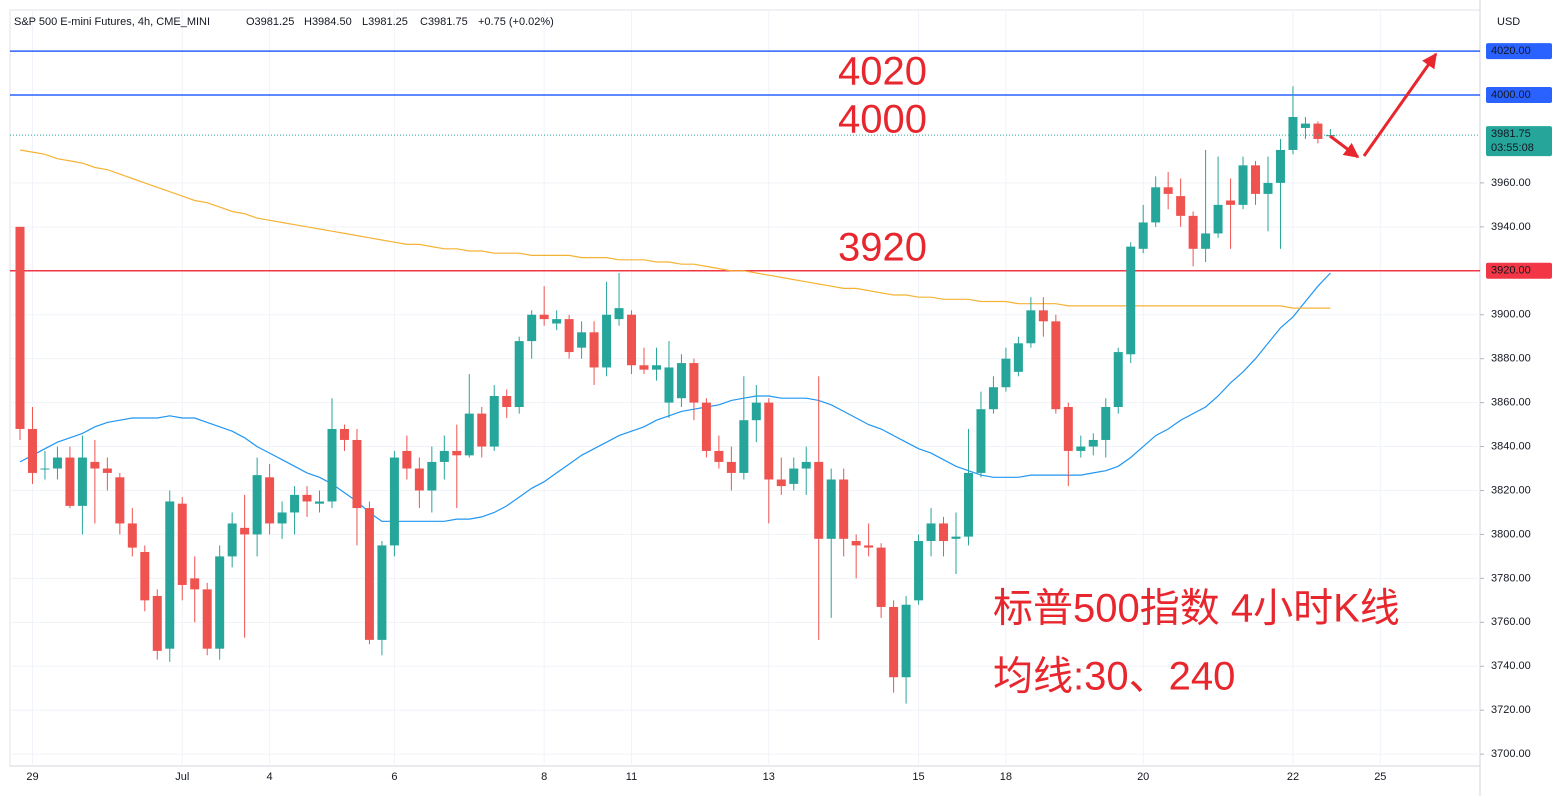 This screenshot has width=1559, height=796. What do you see at coordinates (1511, 666) in the screenshot?
I see `y-tick-label: 3740.00` at bounding box center [1511, 666].